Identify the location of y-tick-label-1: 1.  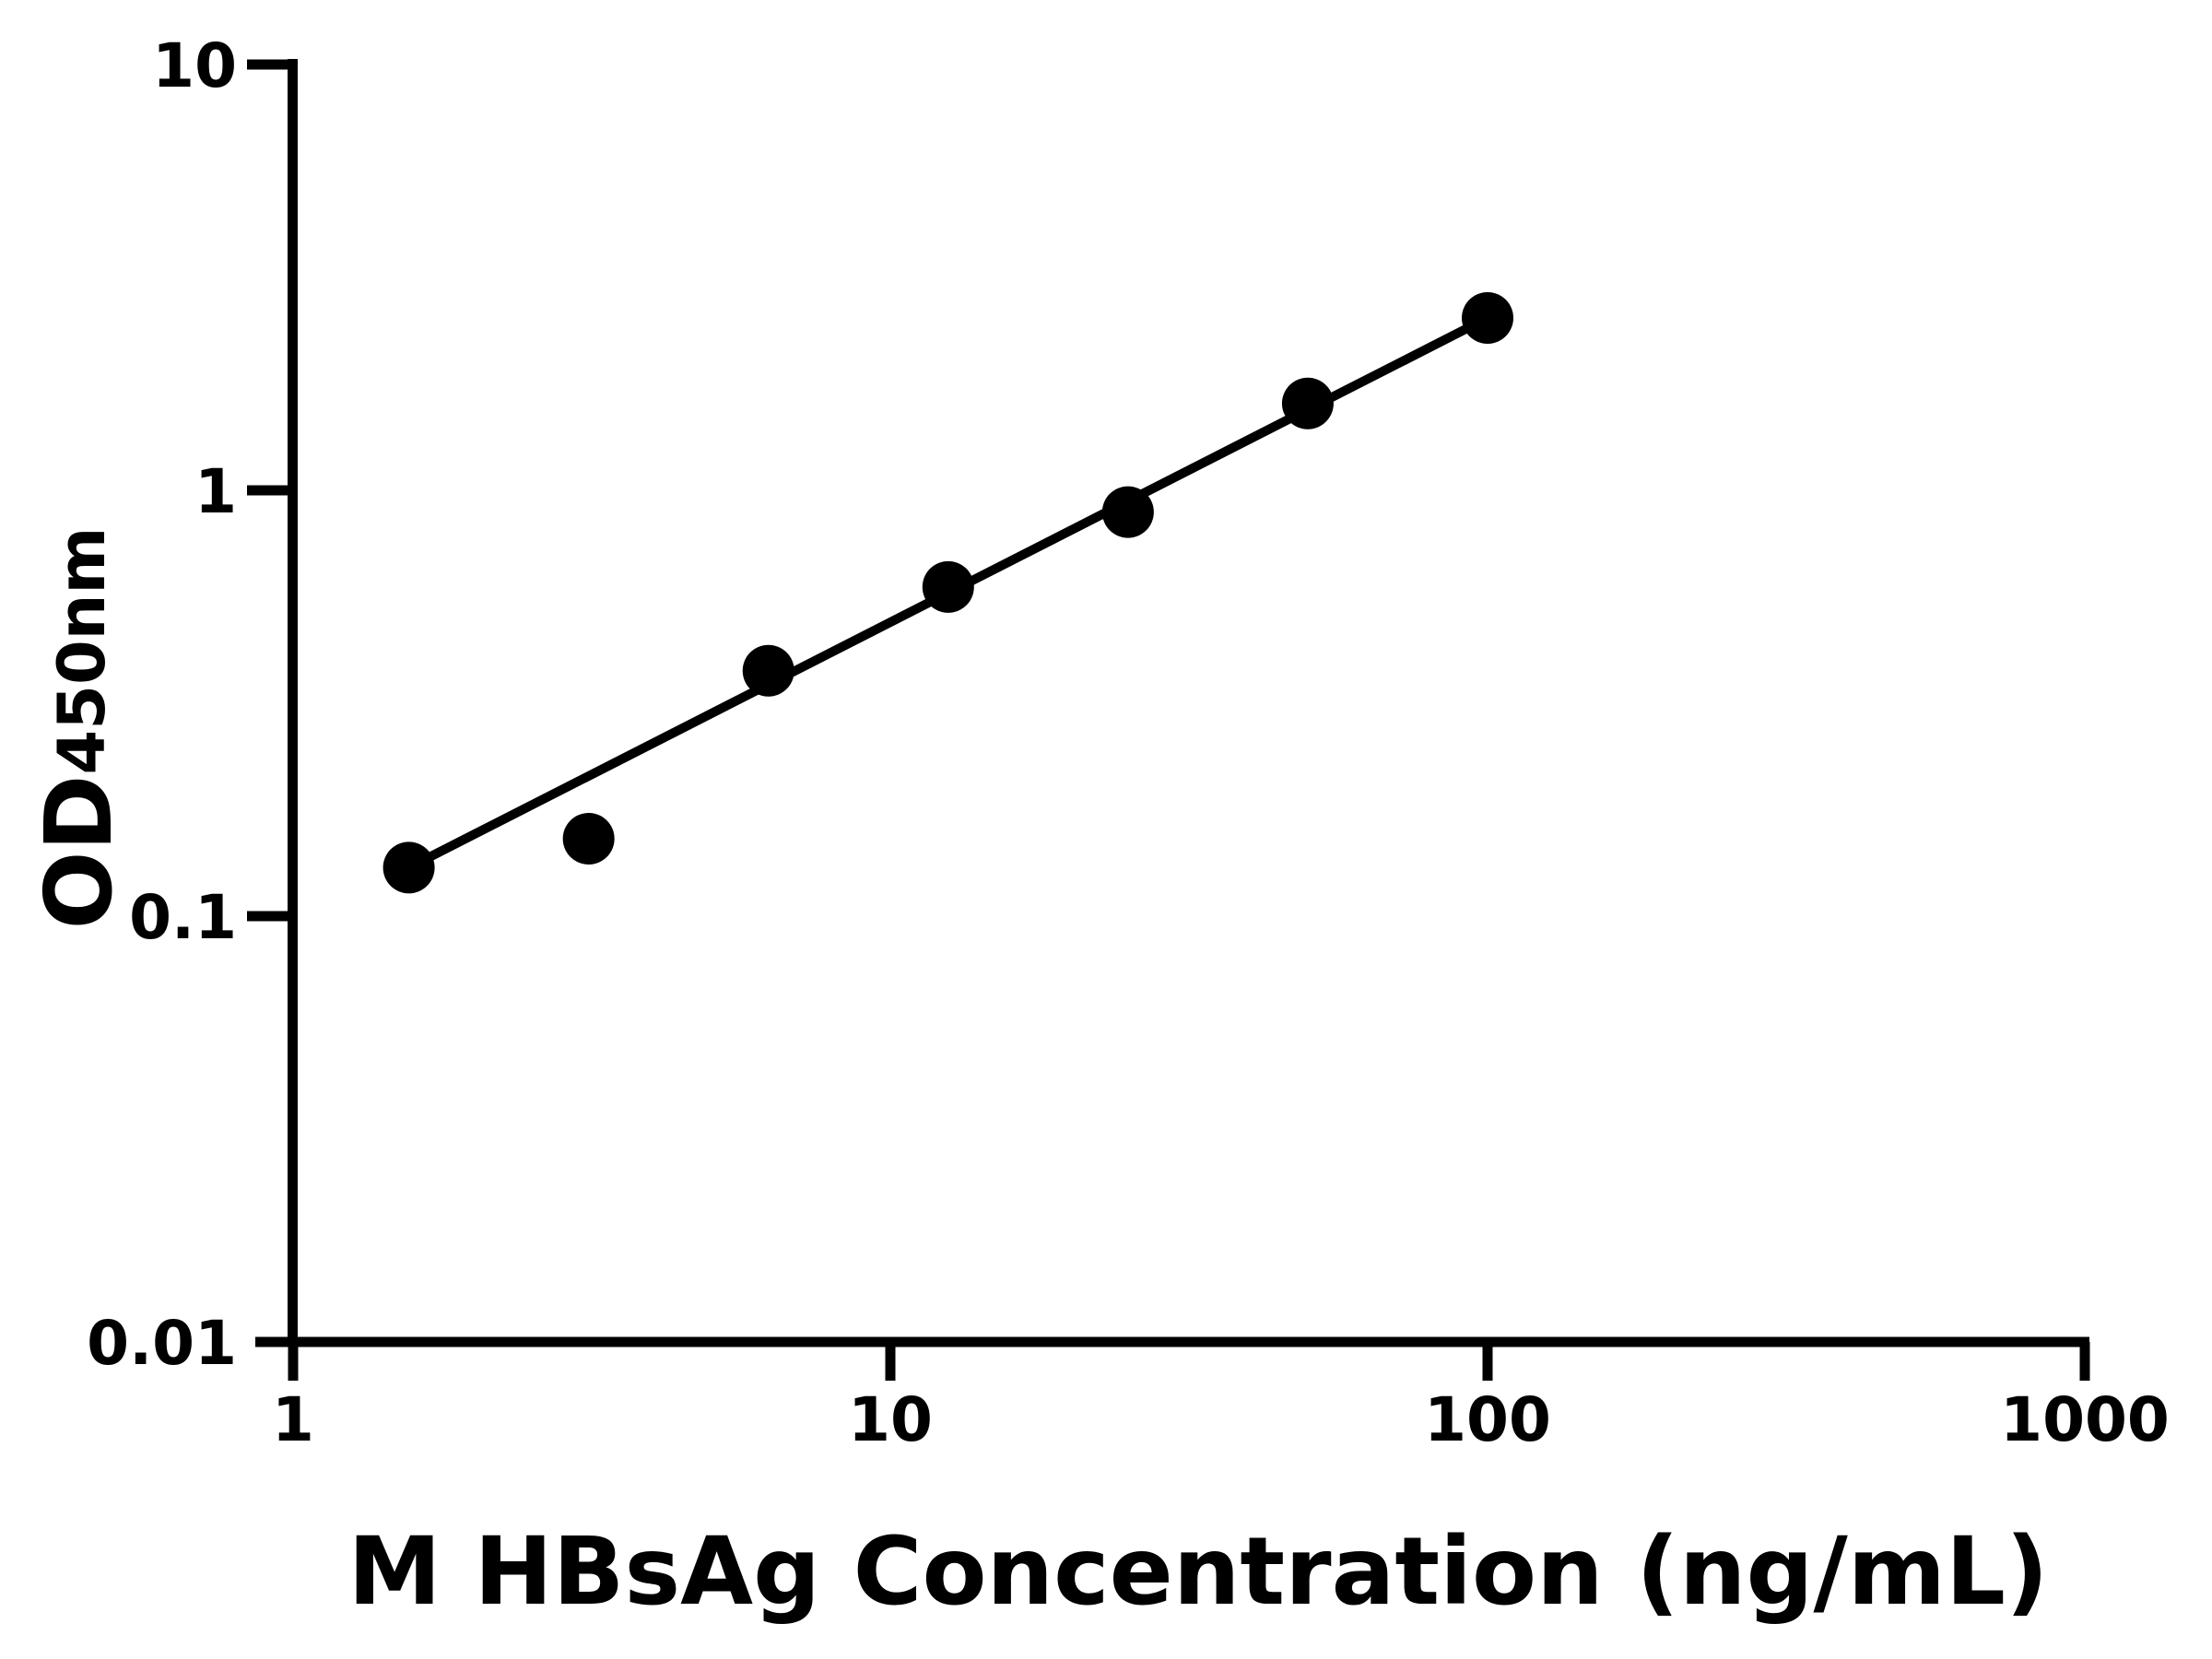
(215, 491).